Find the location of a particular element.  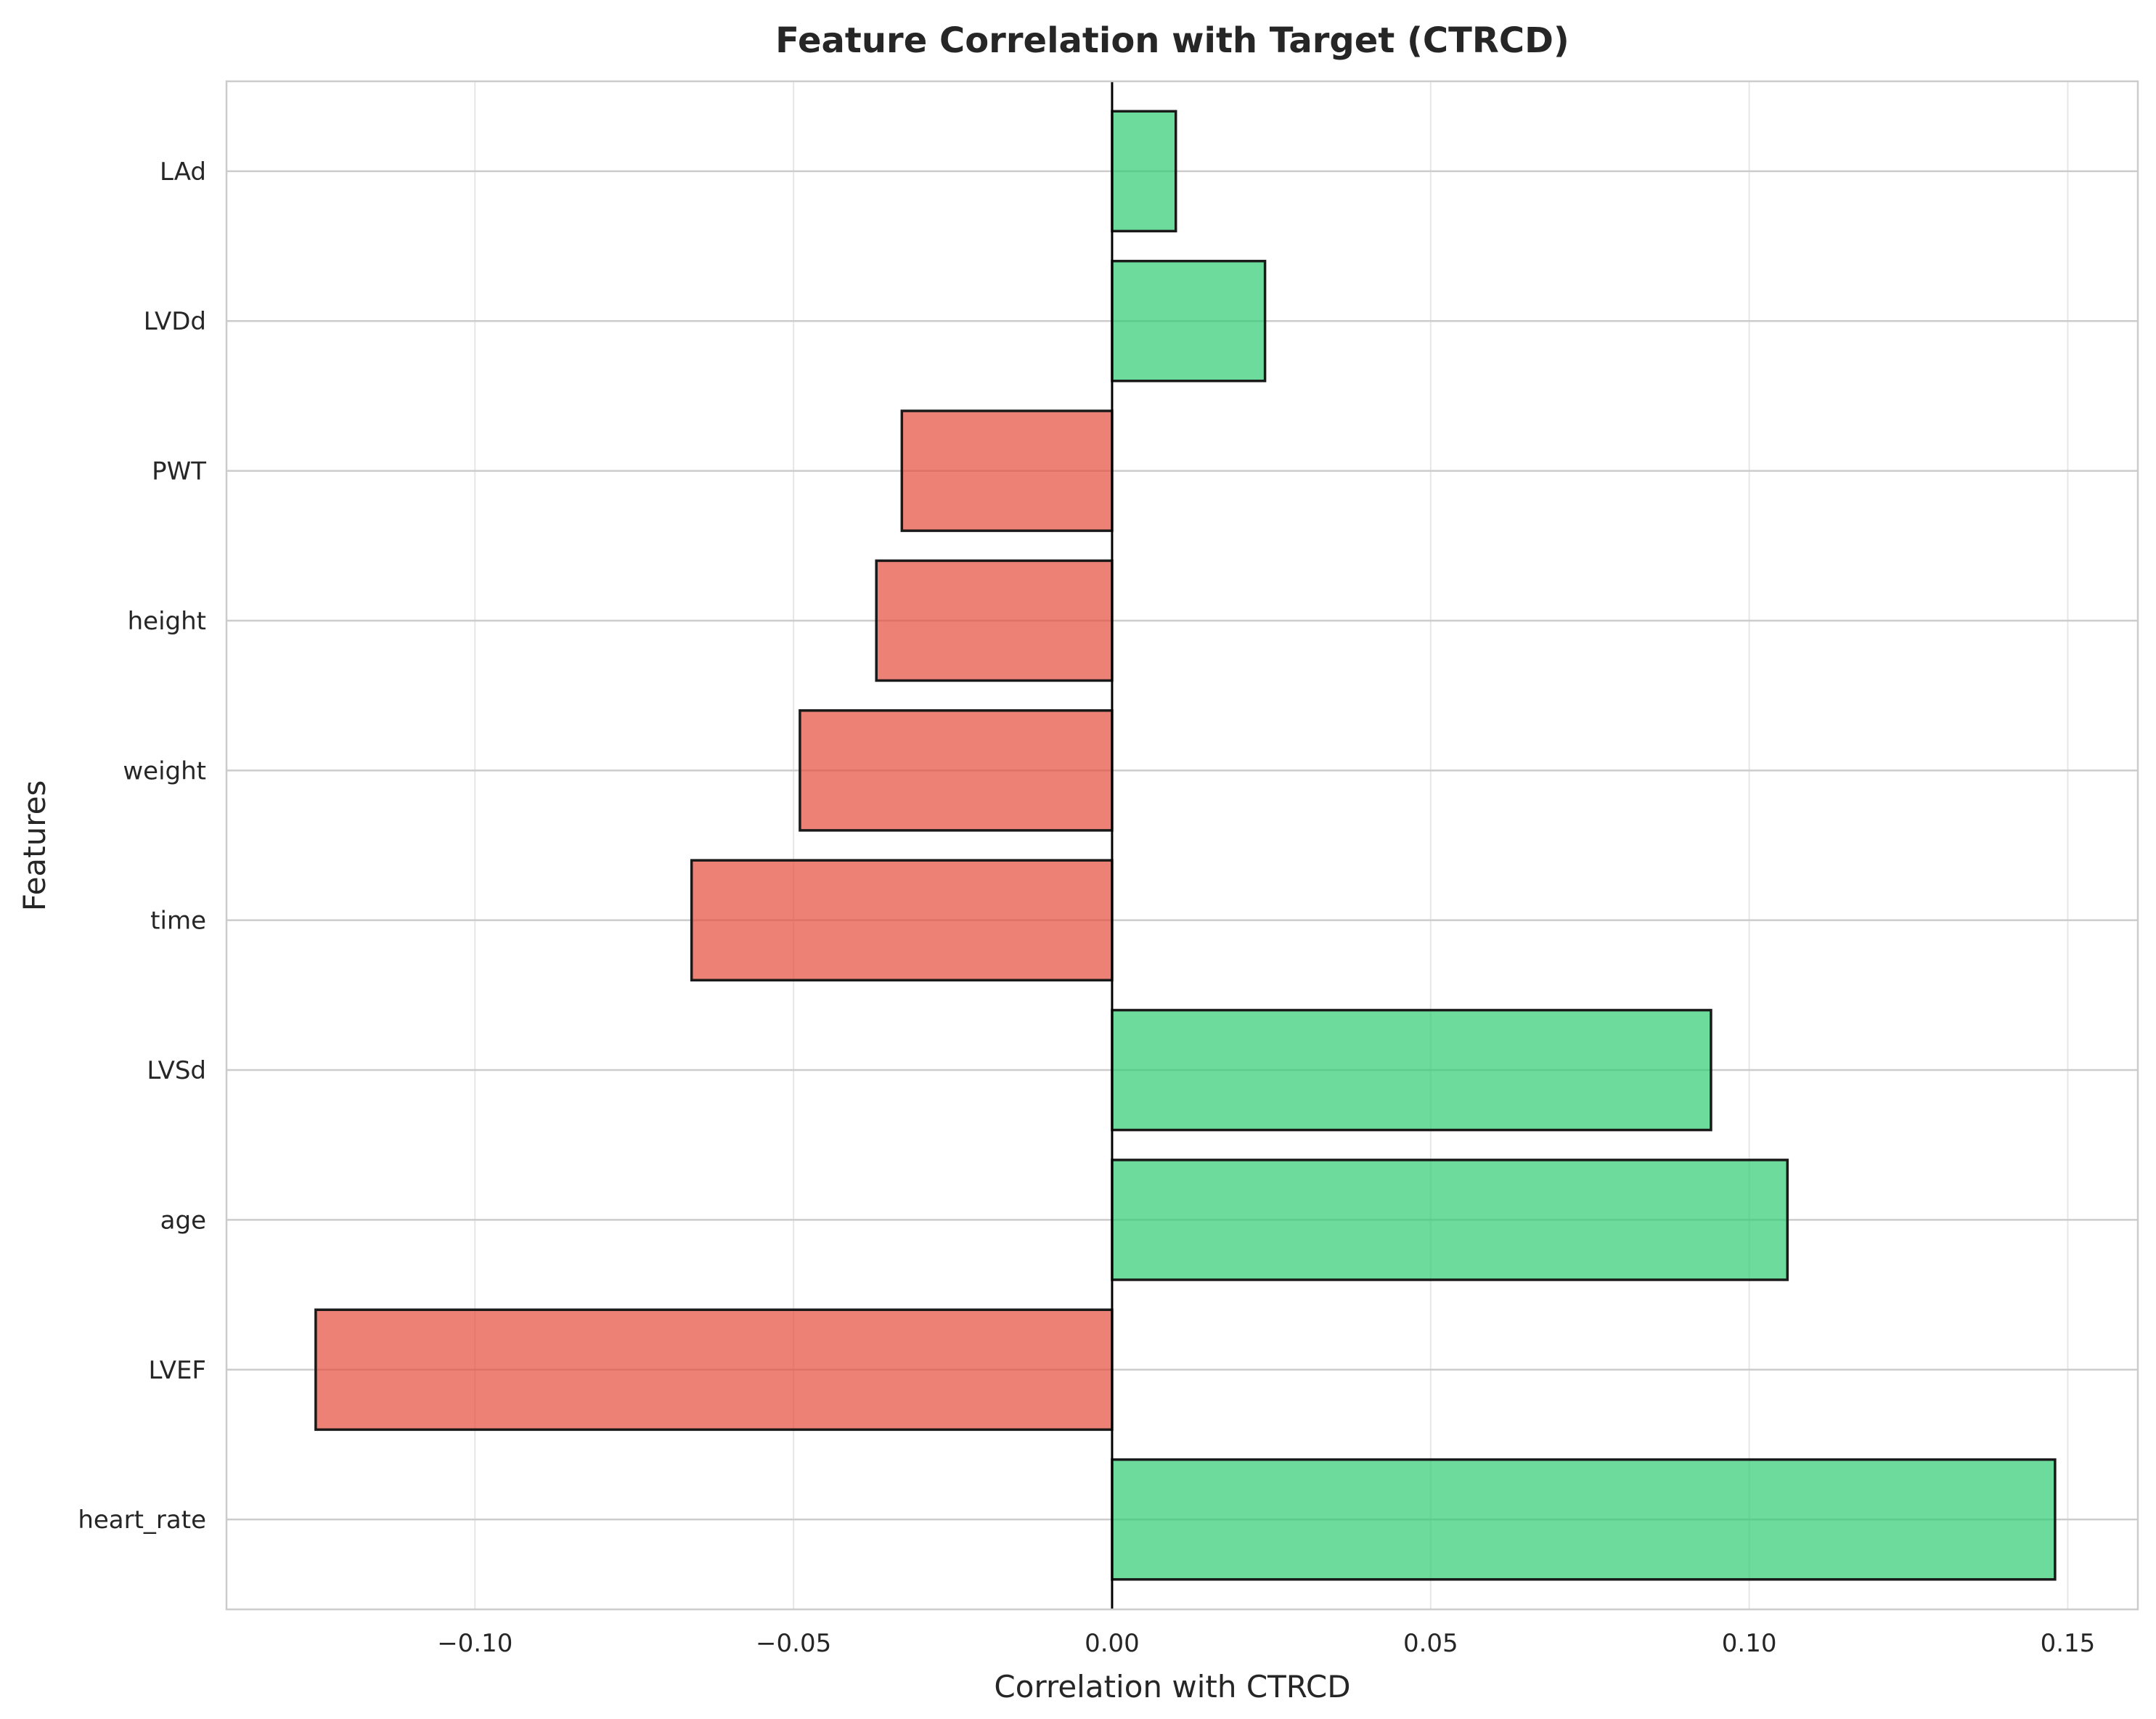

y-tick-label-LAd: LAd is located at coordinates (183, 172).